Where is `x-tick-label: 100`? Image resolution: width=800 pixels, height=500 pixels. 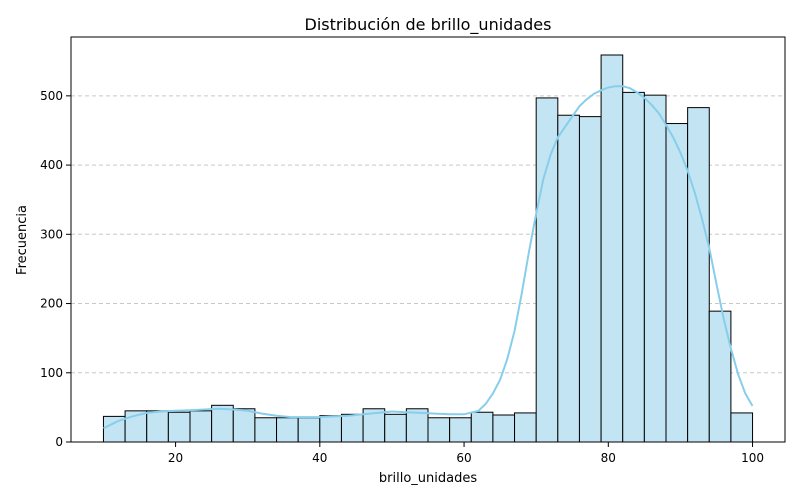
x-tick-label: 100 is located at coordinates (752, 458).